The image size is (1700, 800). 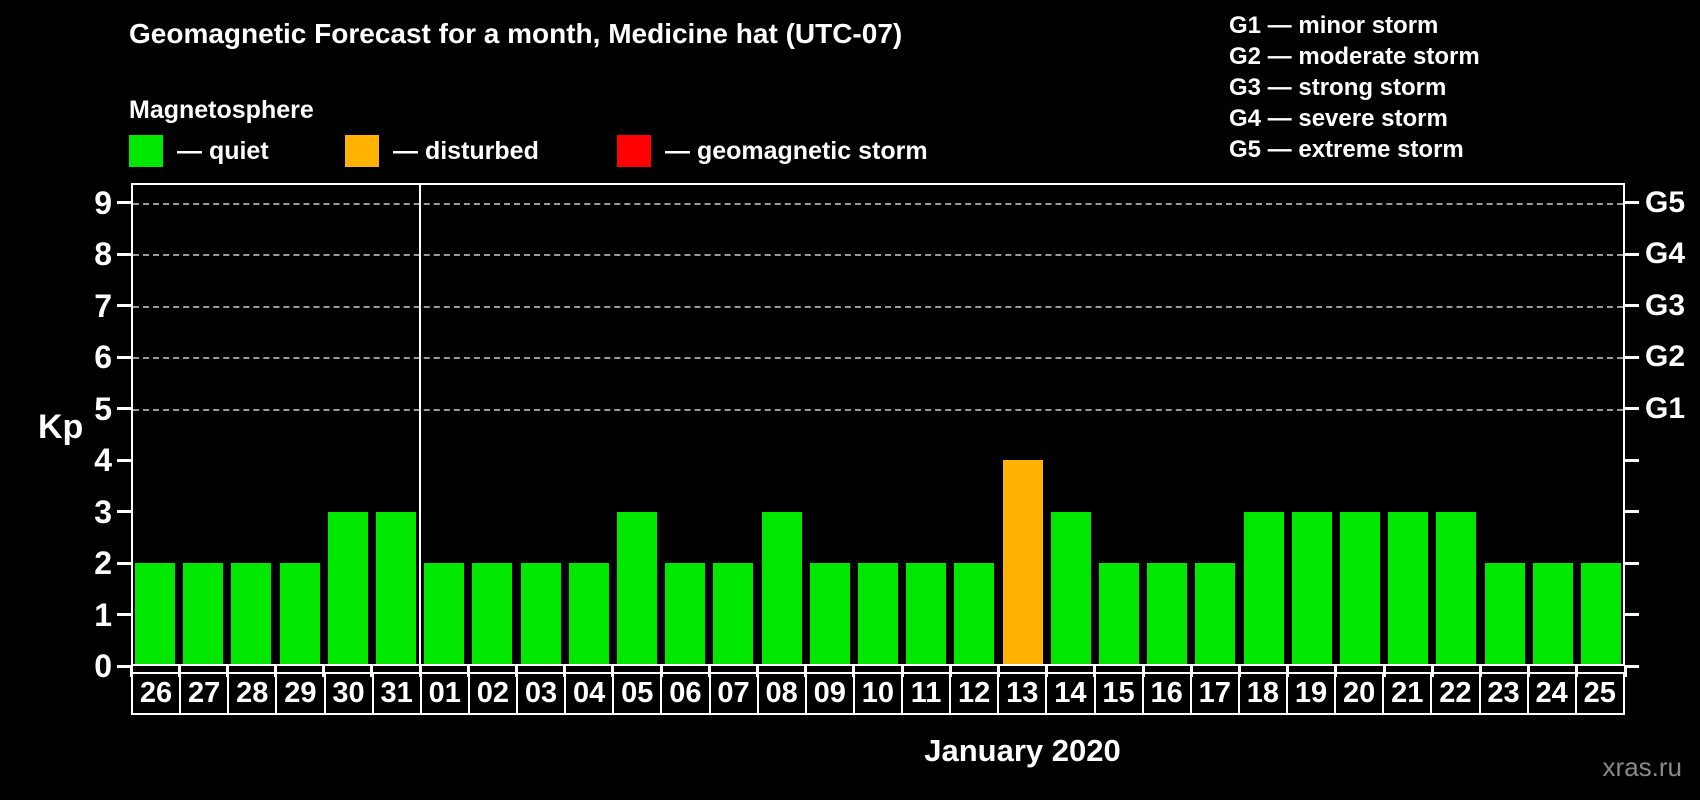 I want to click on day-label-15: 15, so click(x=1118, y=693).